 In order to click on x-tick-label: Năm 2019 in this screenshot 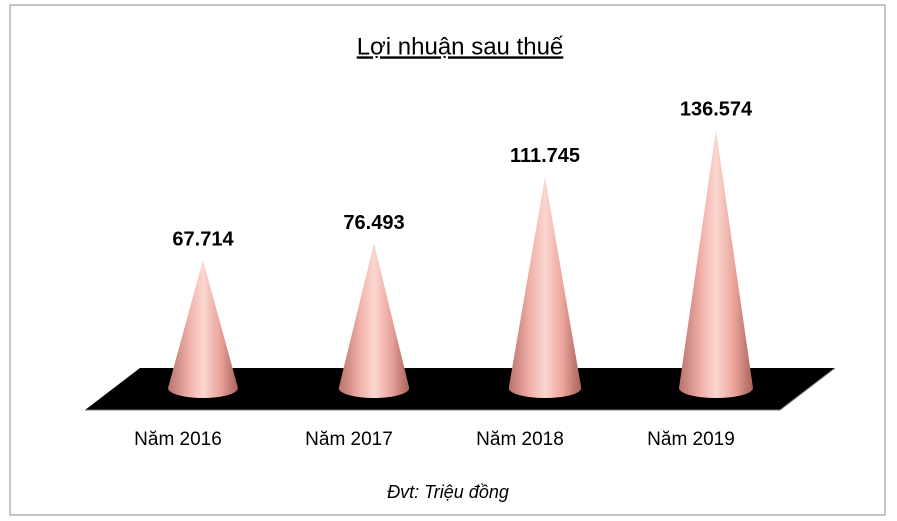, I will do `click(691, 439)`.